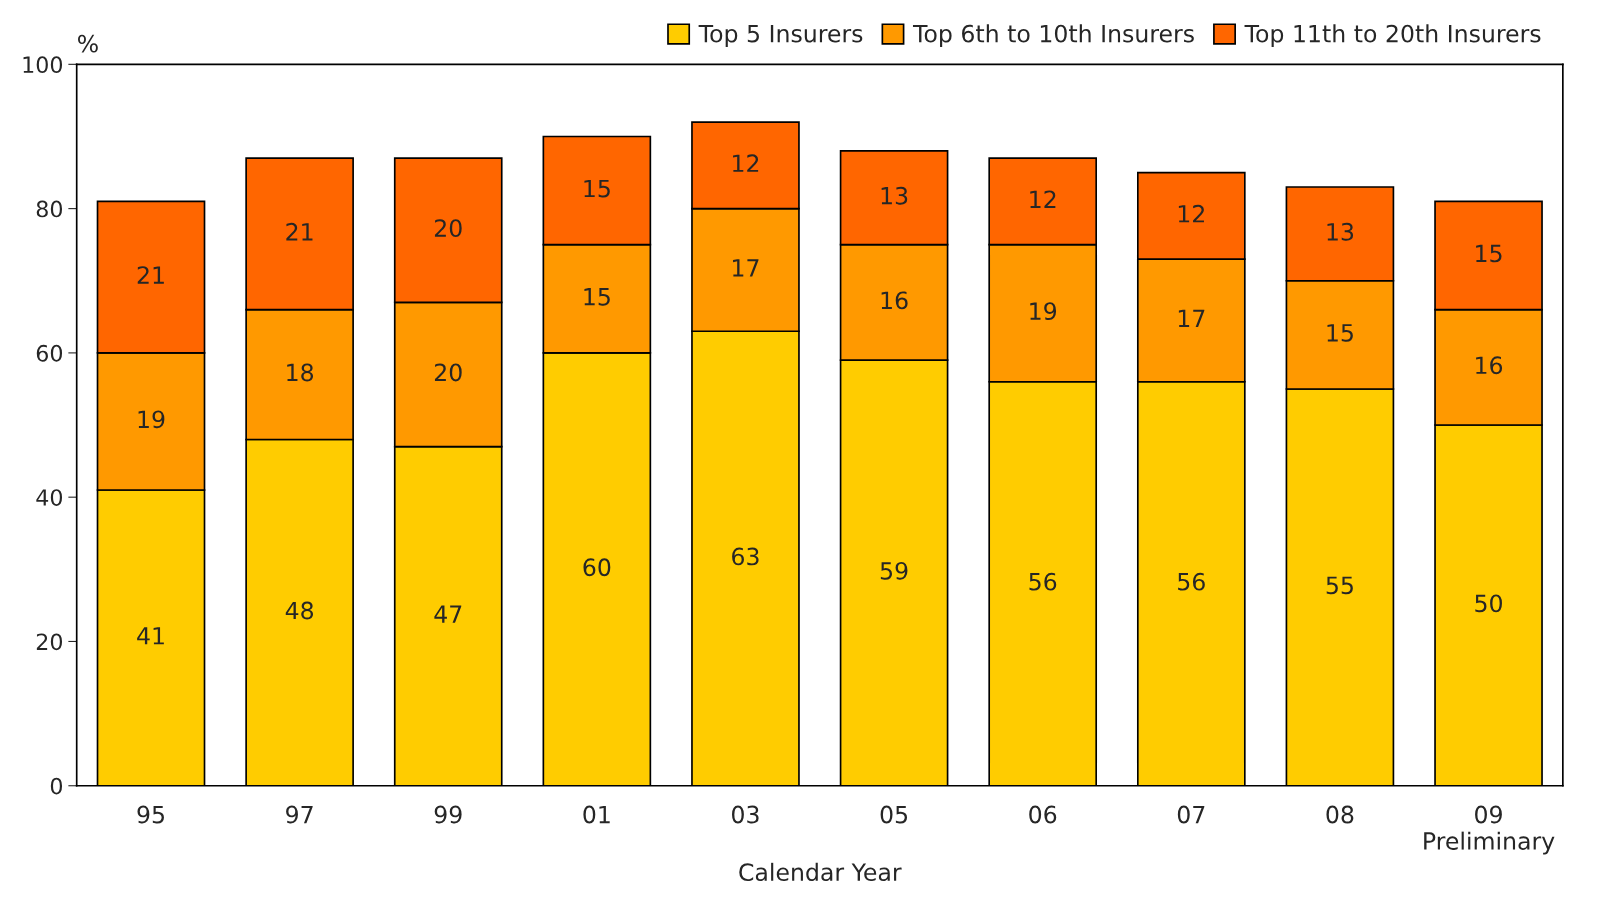  I want to click on legend-label: Top 6th to 10th Insurers, so click(1053, 36).